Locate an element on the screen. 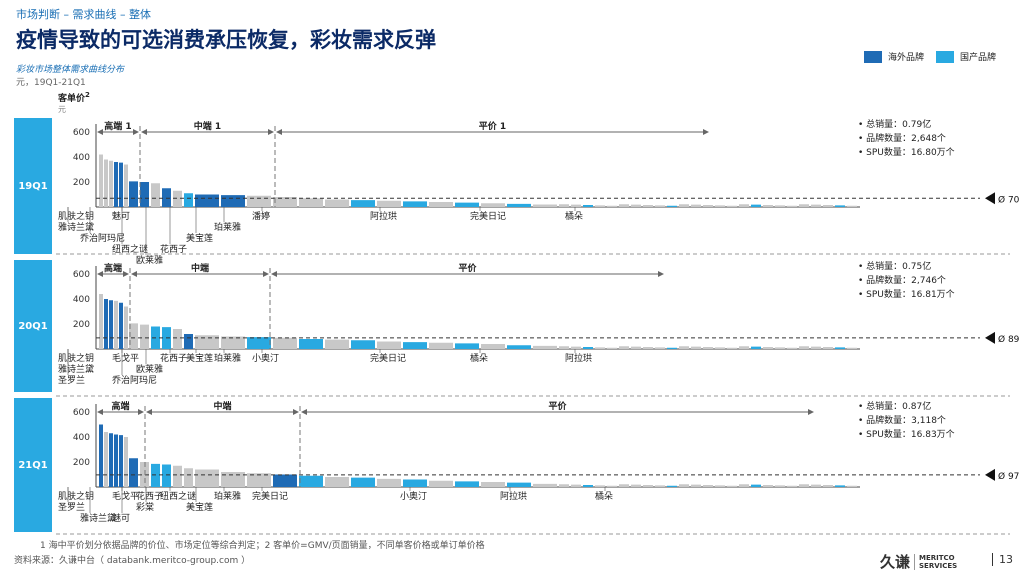 The height and width of the screenshot is (576, 1024). panel-19q1-mean-arrow is located at coordinates (990, 198).